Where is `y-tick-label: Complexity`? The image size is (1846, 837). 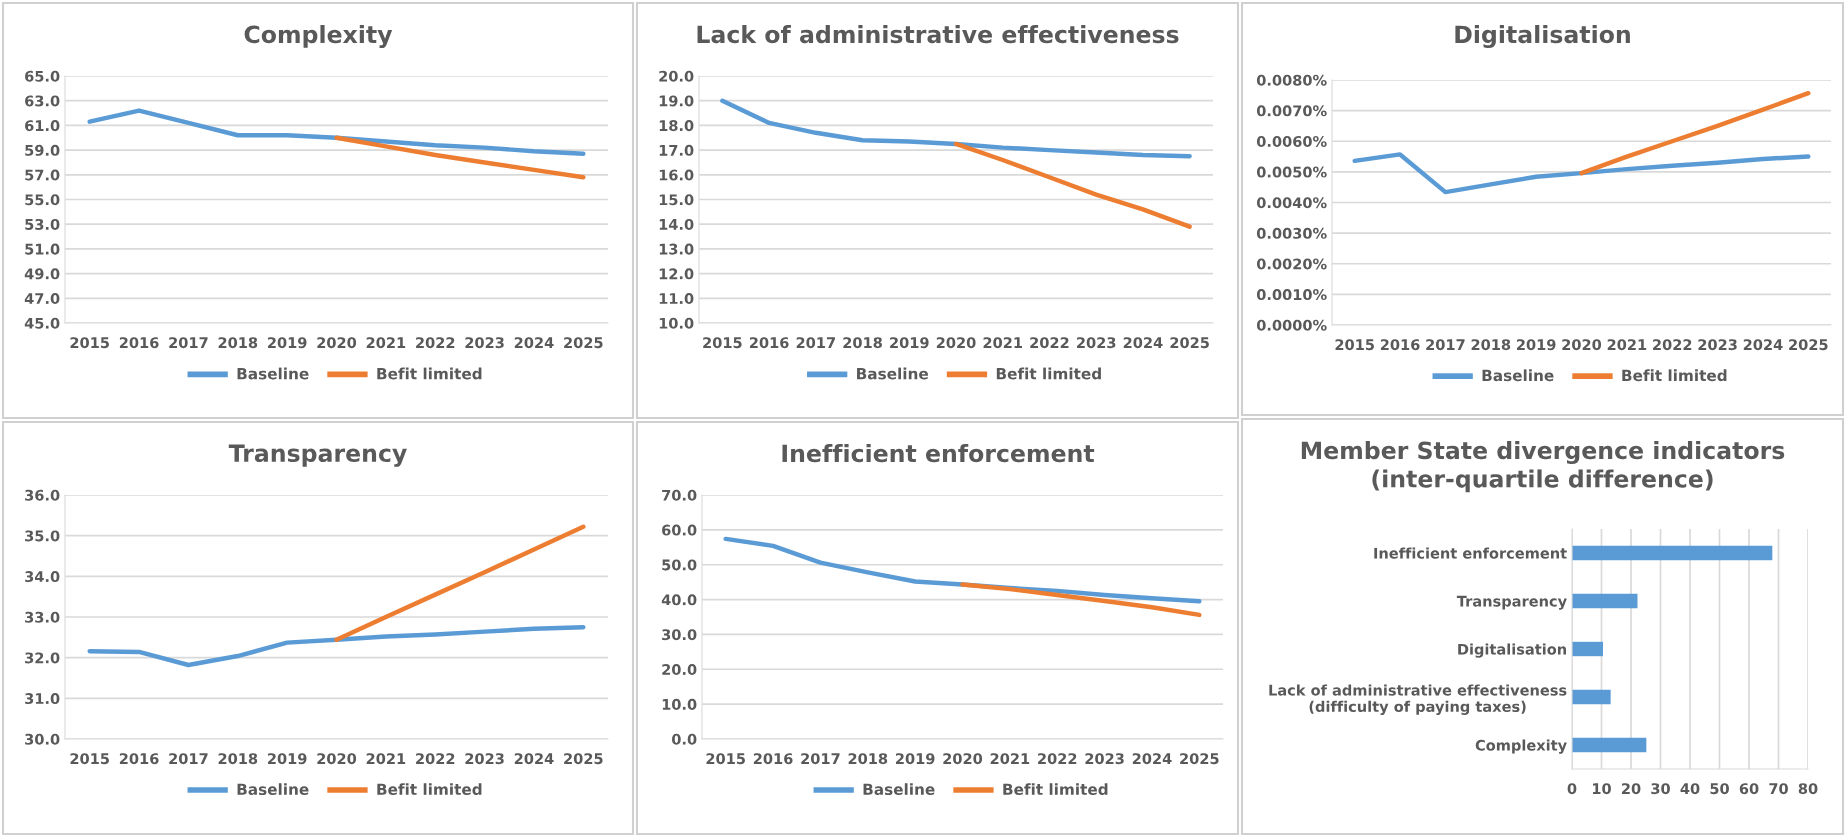
y-tick-label: Complexity is located at coordinates (1521, 746).